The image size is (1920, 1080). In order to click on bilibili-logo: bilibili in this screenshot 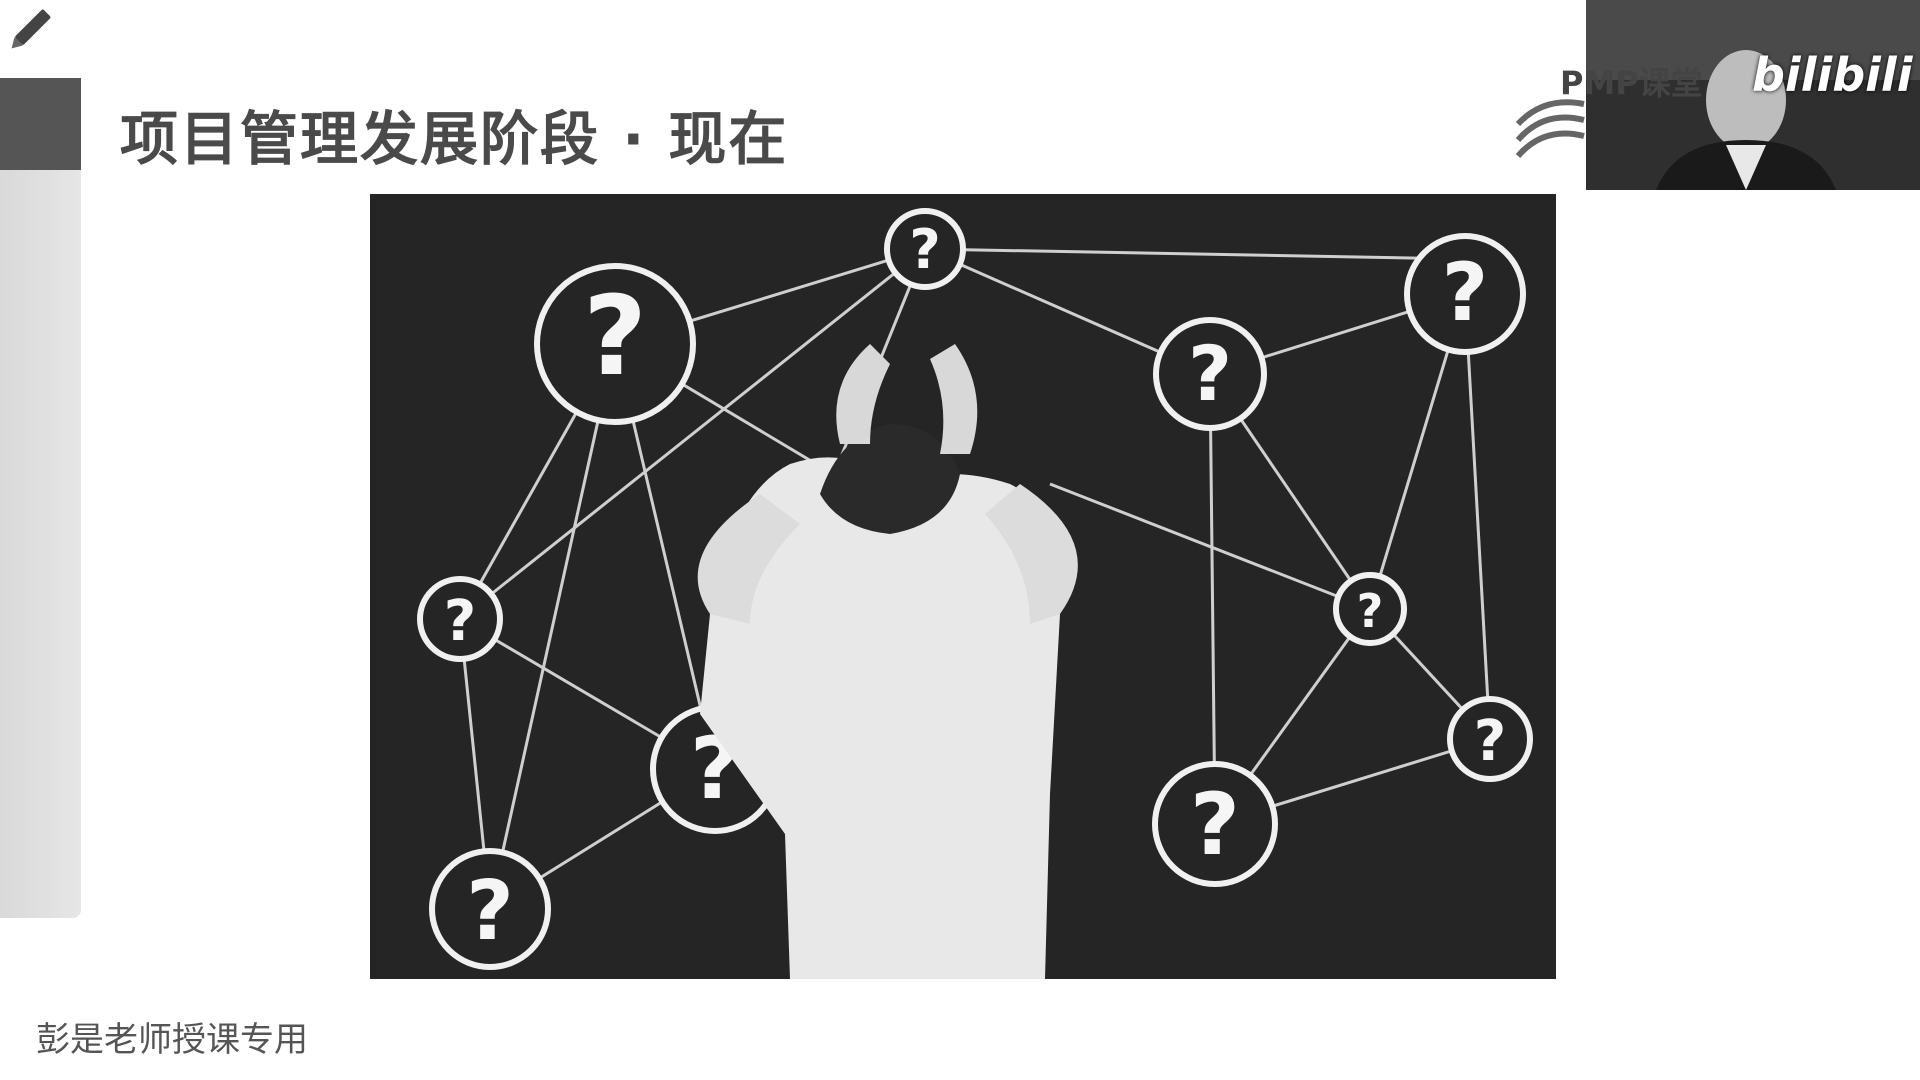, I will do `click(1832, 75)`.